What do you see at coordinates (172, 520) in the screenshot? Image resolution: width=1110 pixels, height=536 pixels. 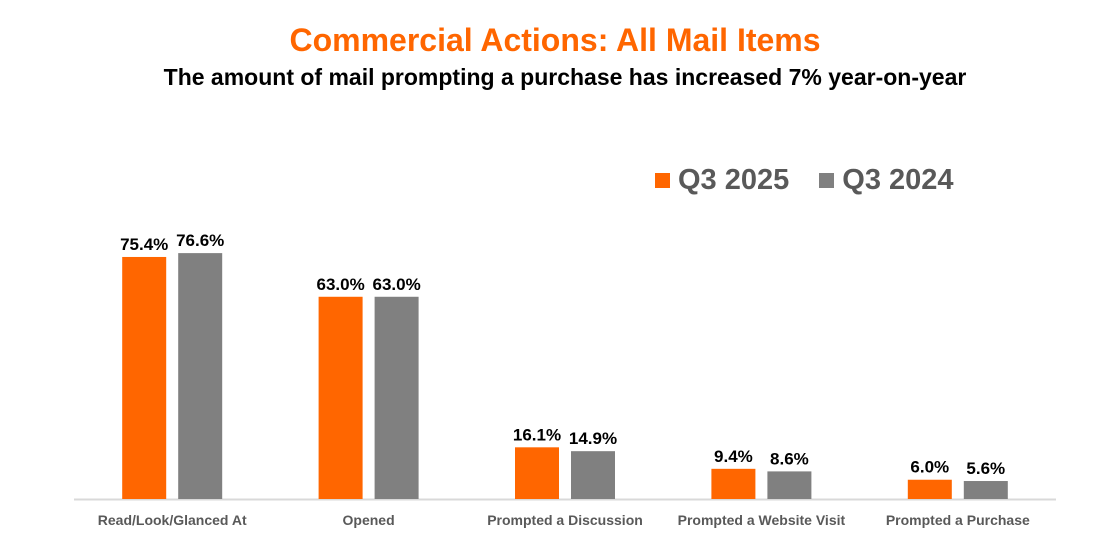 I see `category-label: Read/Look/Glanced At` at bounding box center [172, 520].